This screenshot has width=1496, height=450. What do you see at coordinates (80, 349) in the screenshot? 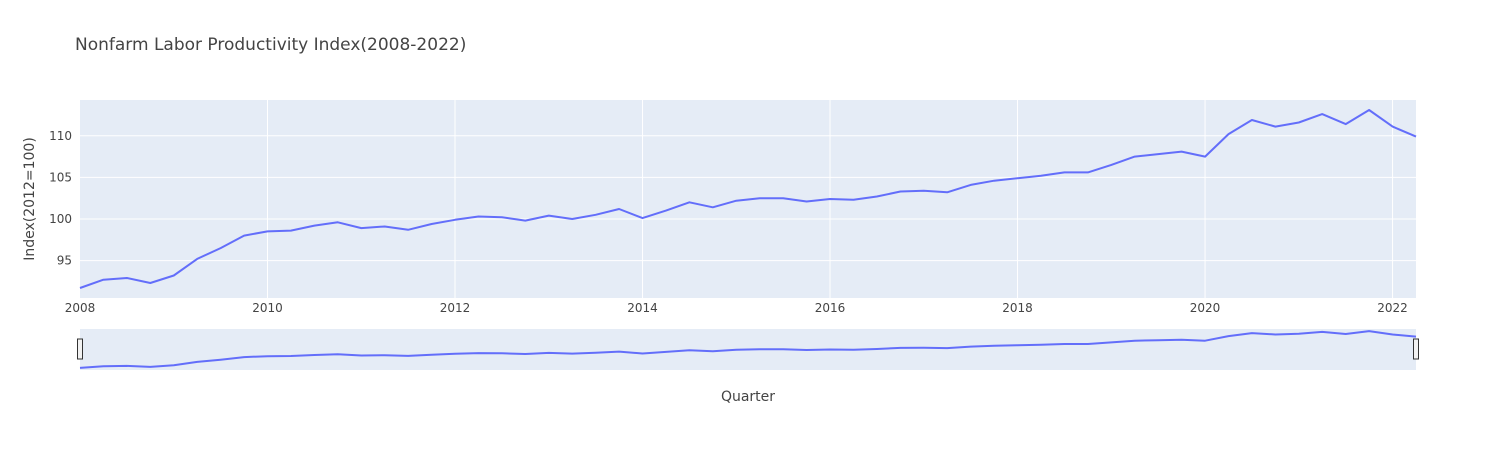
I see `range-slider-left-handle` at bounding box center [80, 349].